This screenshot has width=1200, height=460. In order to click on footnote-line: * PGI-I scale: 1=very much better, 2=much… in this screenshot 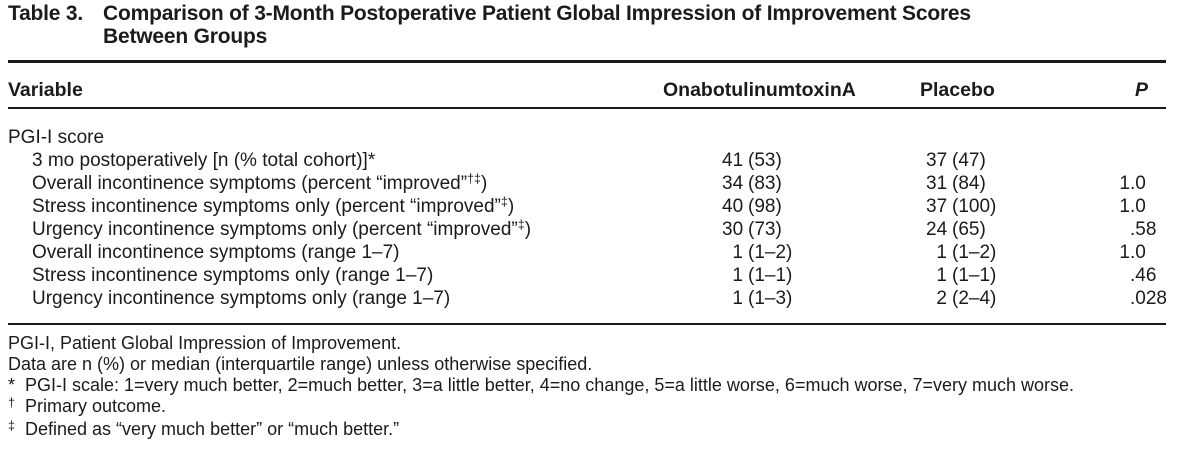, I will do `click(587, 385)`.